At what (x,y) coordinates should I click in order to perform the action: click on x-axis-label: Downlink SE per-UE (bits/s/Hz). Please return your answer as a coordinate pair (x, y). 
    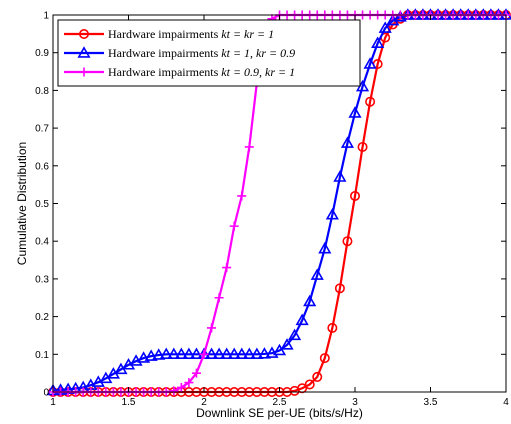
    Looking at the image, I should click on (279, 413).